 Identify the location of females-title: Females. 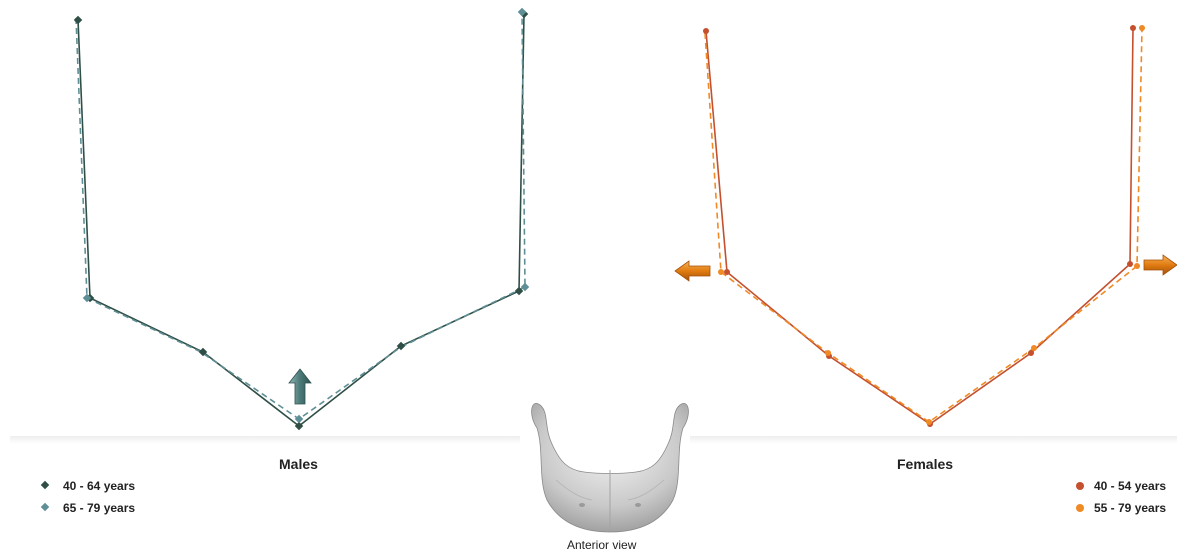
(925, 464).